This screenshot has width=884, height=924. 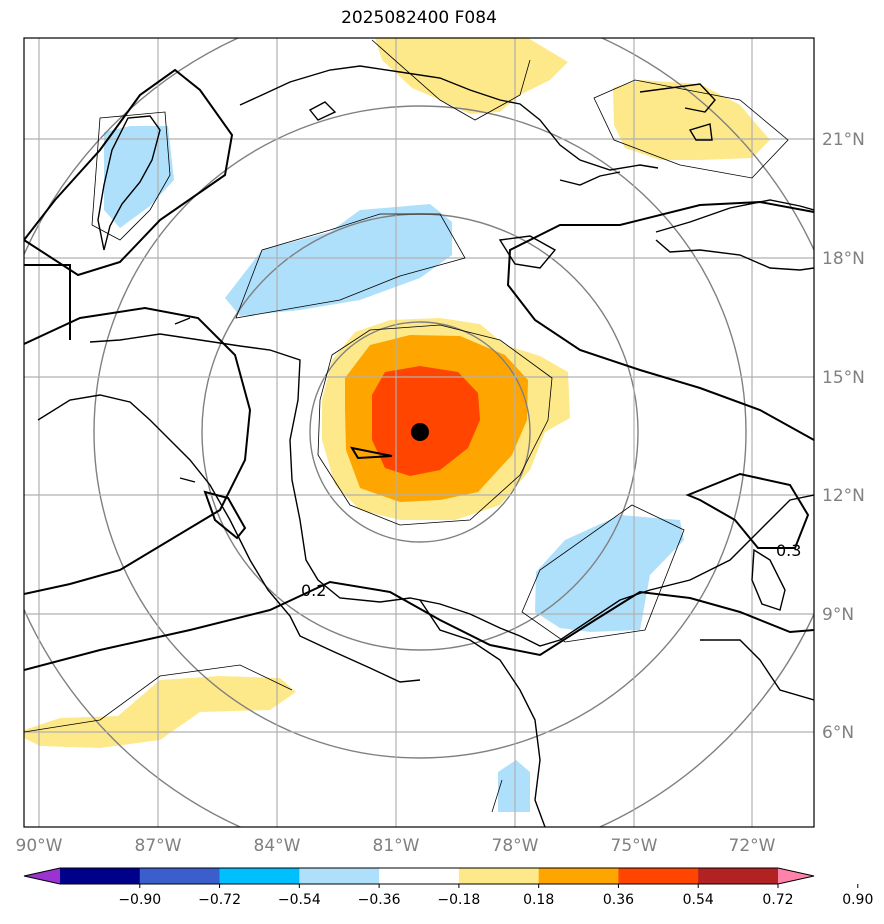 What do you see at coordinates (777, 900) in the screenshot?
I see `colorbar-tick-label: 0.72` at bounding box center [777, 900].